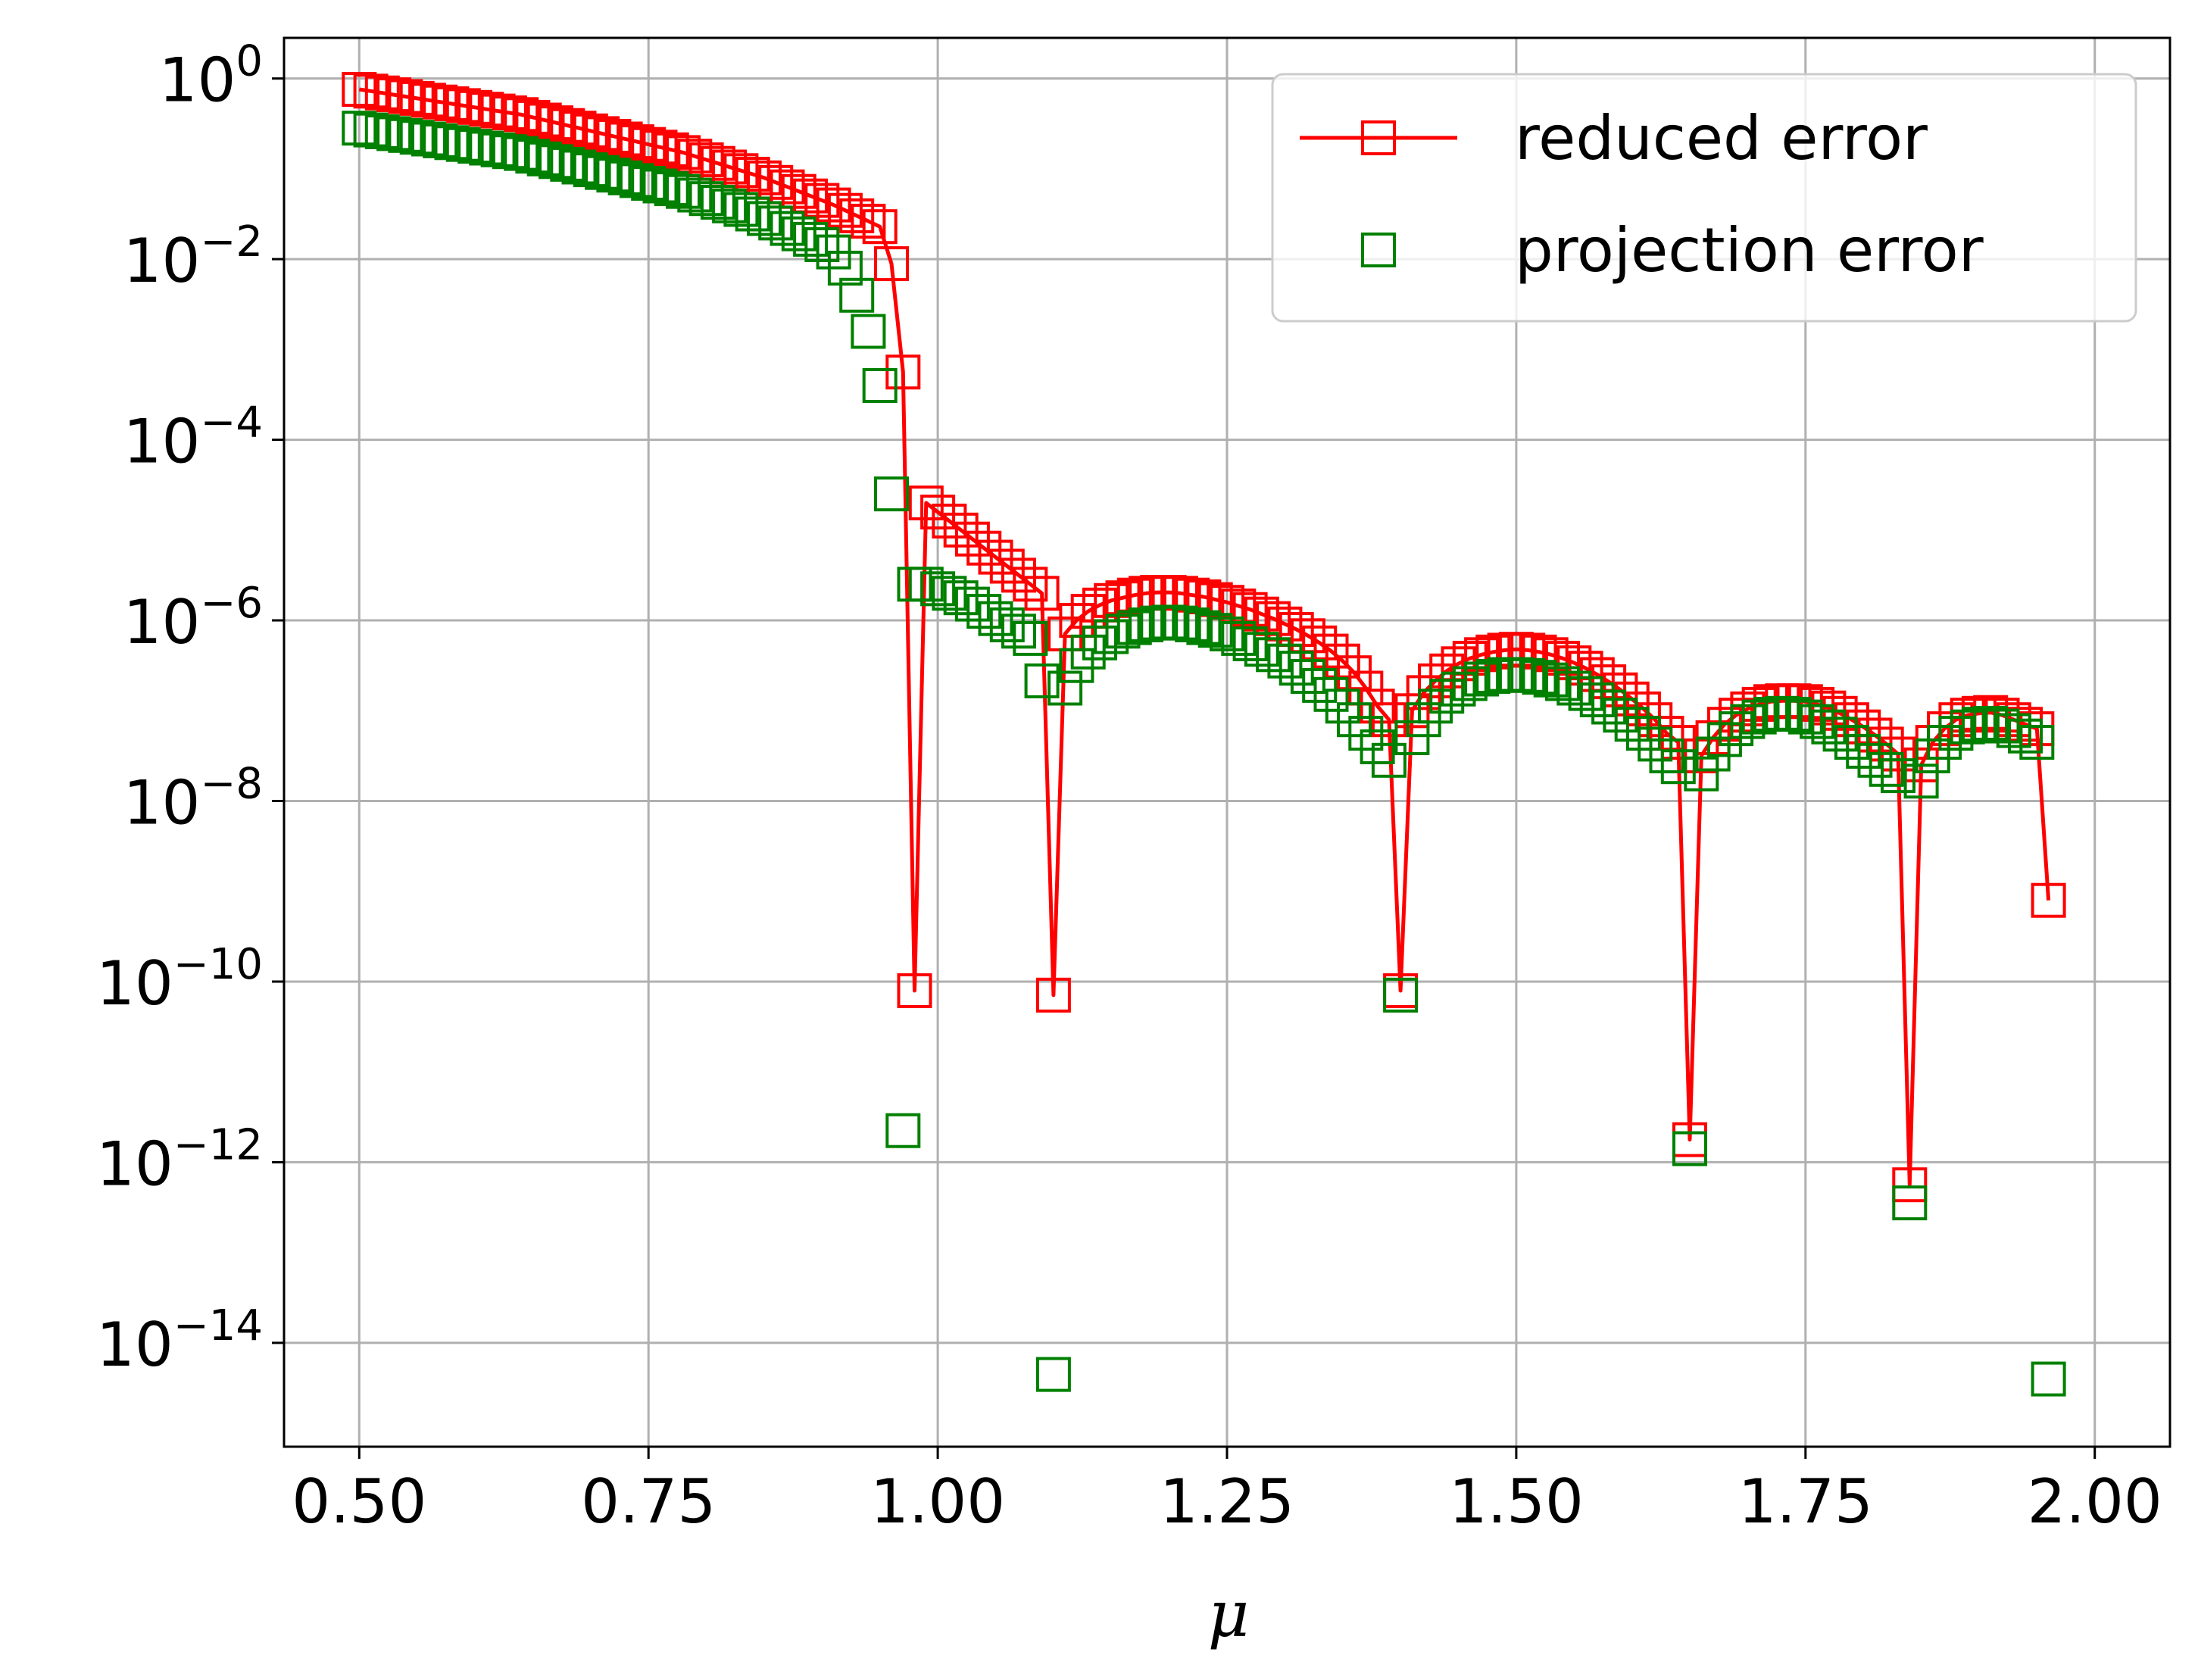 Image resolution: width=2198 pixels, height=1680 pixels. Describe the element at coordinates (1805, 1501) in the screenshot. I see `x-tick-label: 1.75` at that location.